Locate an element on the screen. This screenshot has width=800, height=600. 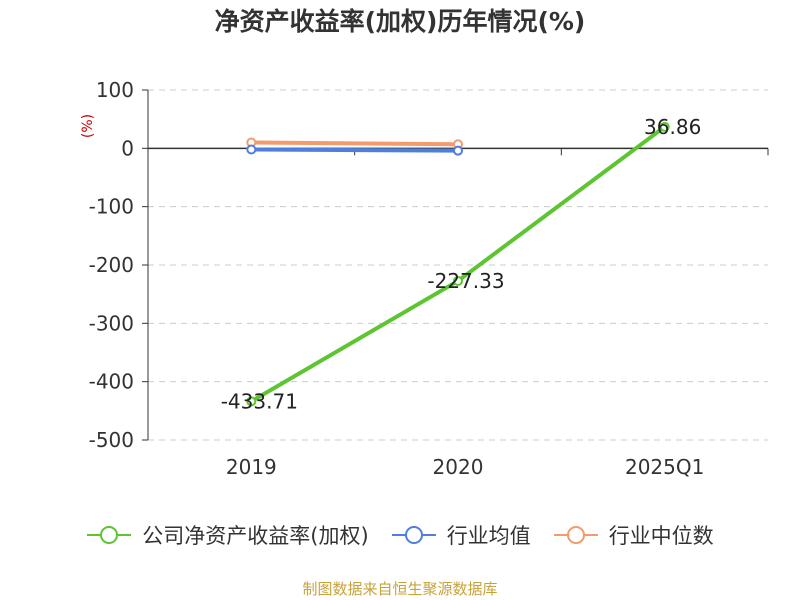
legend: 公司净资产收益率(加权) 行业均值 行业中位数 is located at coordinates (400, 535).